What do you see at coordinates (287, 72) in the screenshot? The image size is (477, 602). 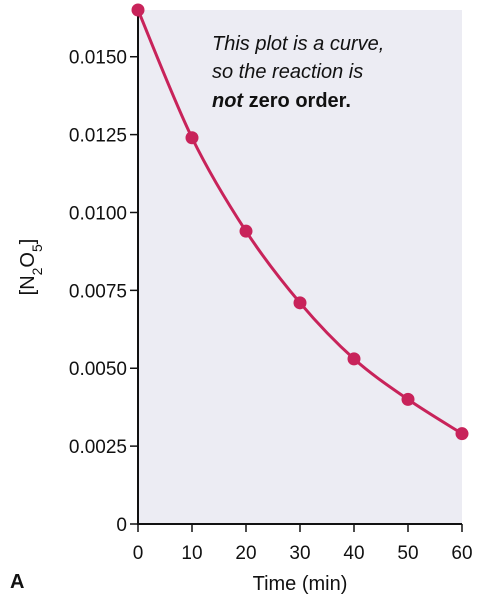 I see `annotation-line-2: so the reaction is` at bounding box center [287, 72].